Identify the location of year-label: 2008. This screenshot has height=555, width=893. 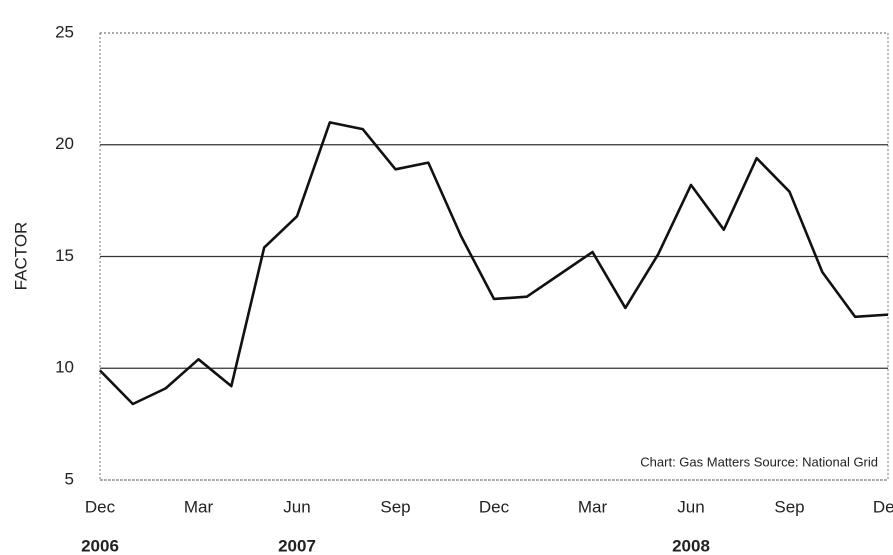
(691, 545).